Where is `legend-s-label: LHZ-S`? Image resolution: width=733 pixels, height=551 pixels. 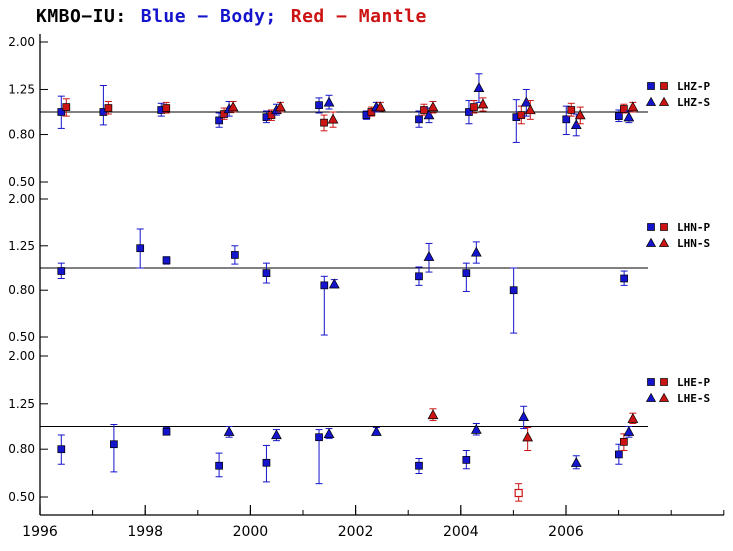
legend-s-label: LHZ-S is located at coordinates (693, 102).